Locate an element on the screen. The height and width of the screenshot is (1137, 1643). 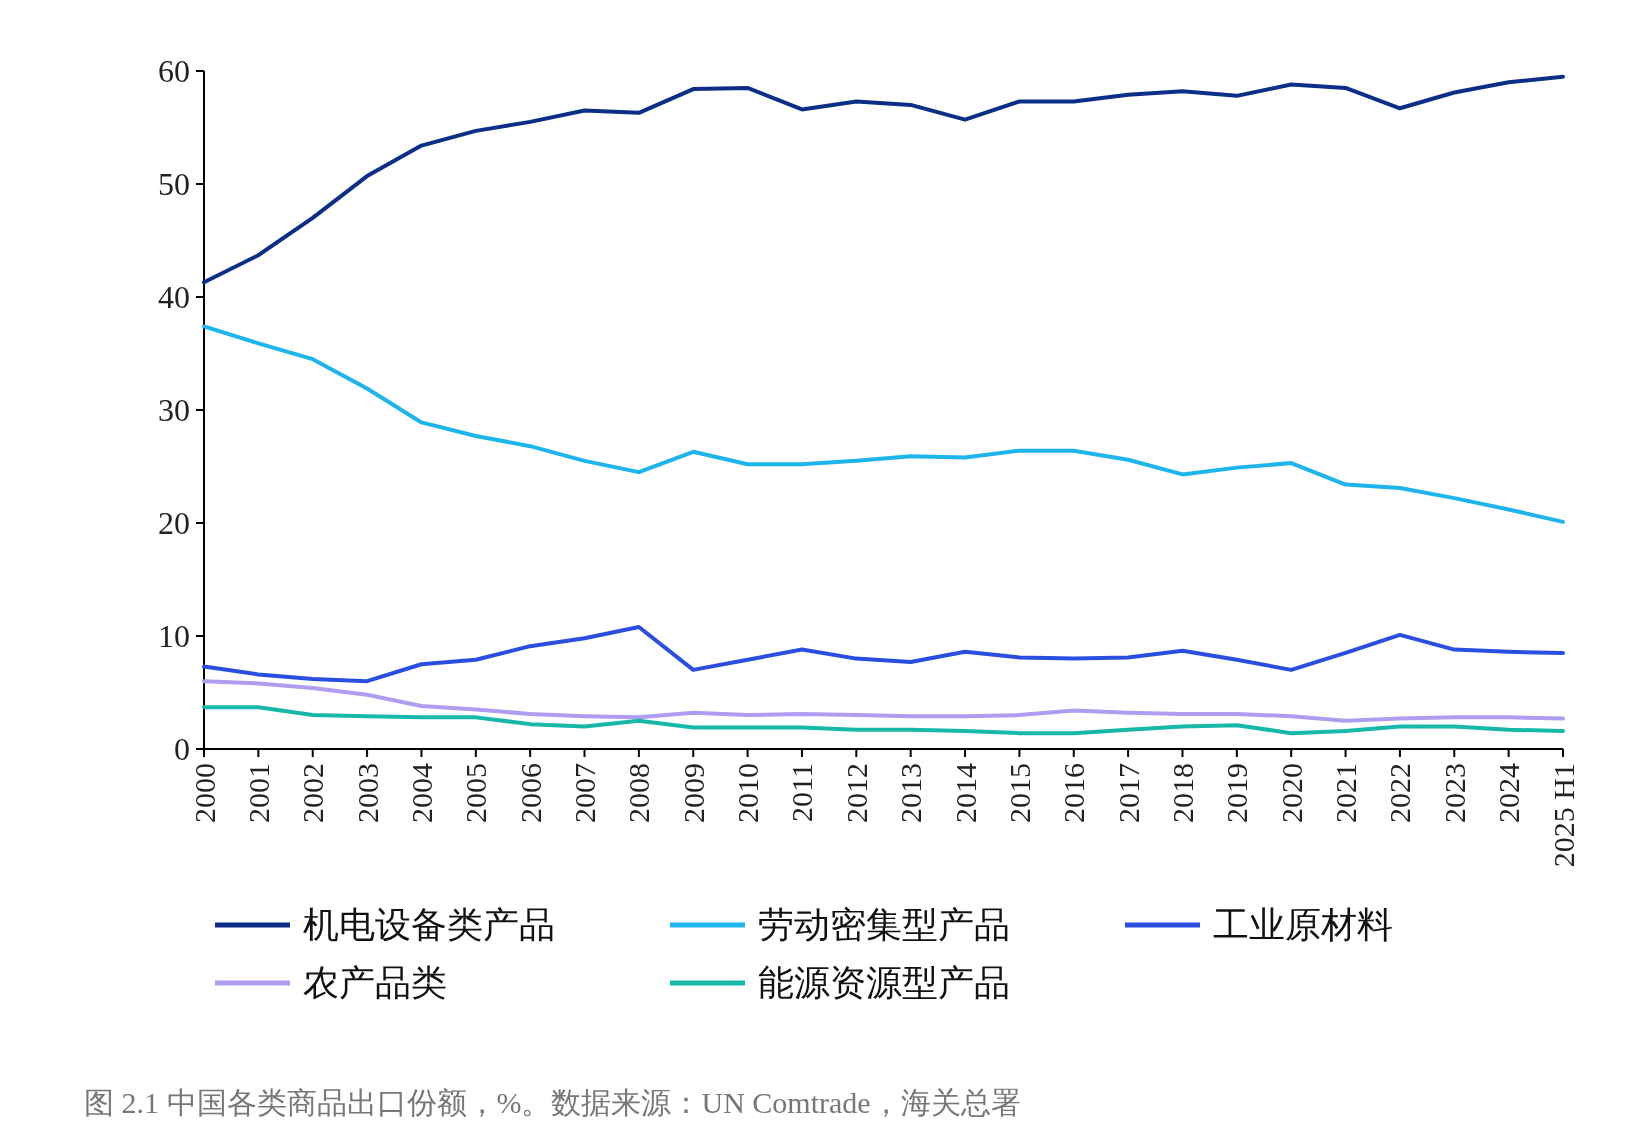
x-tick-label: 2001 is located at coordinates (258, 793).